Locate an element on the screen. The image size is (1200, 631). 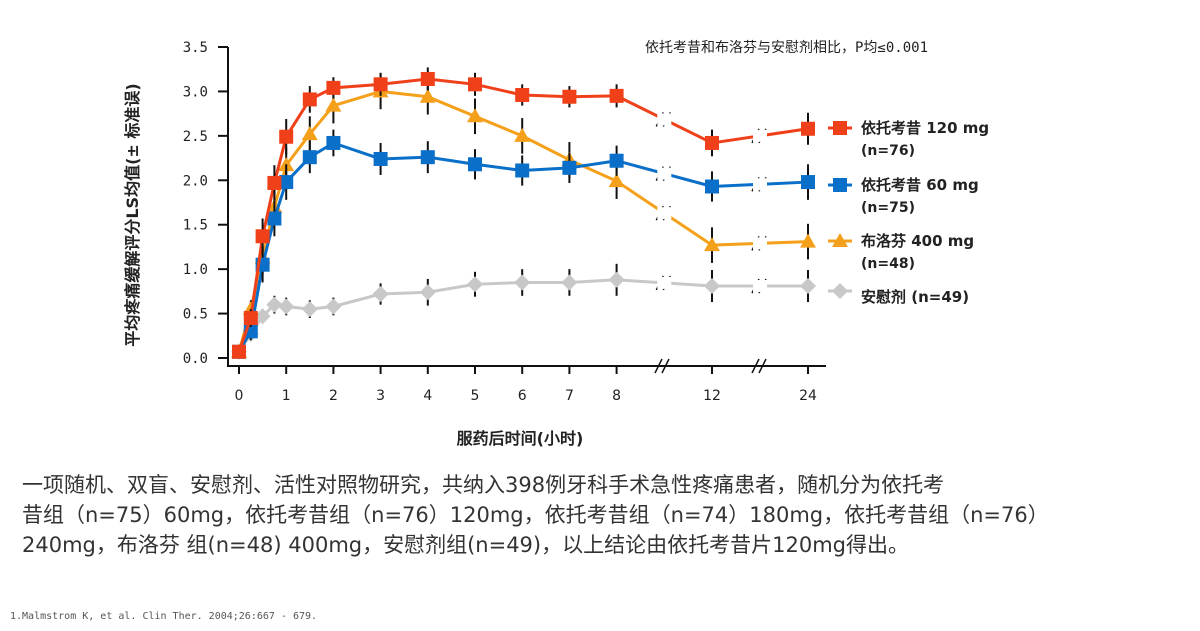
x-tick-label: 24 is located at coordinates (808, 396).